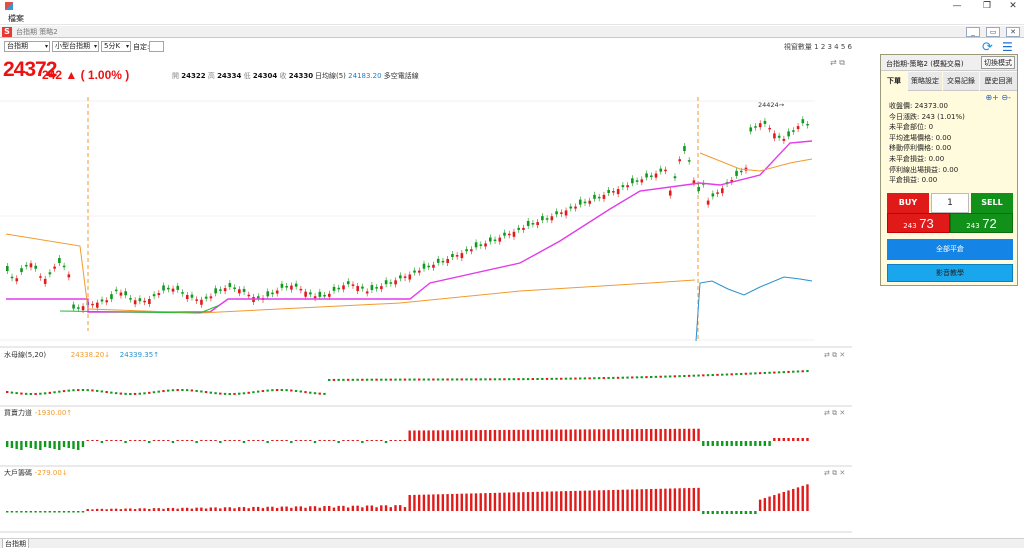  Describe the element at coordinates (950, 273) in the screenshot. I see `video-tutorial-button: 影音教學` at that location.